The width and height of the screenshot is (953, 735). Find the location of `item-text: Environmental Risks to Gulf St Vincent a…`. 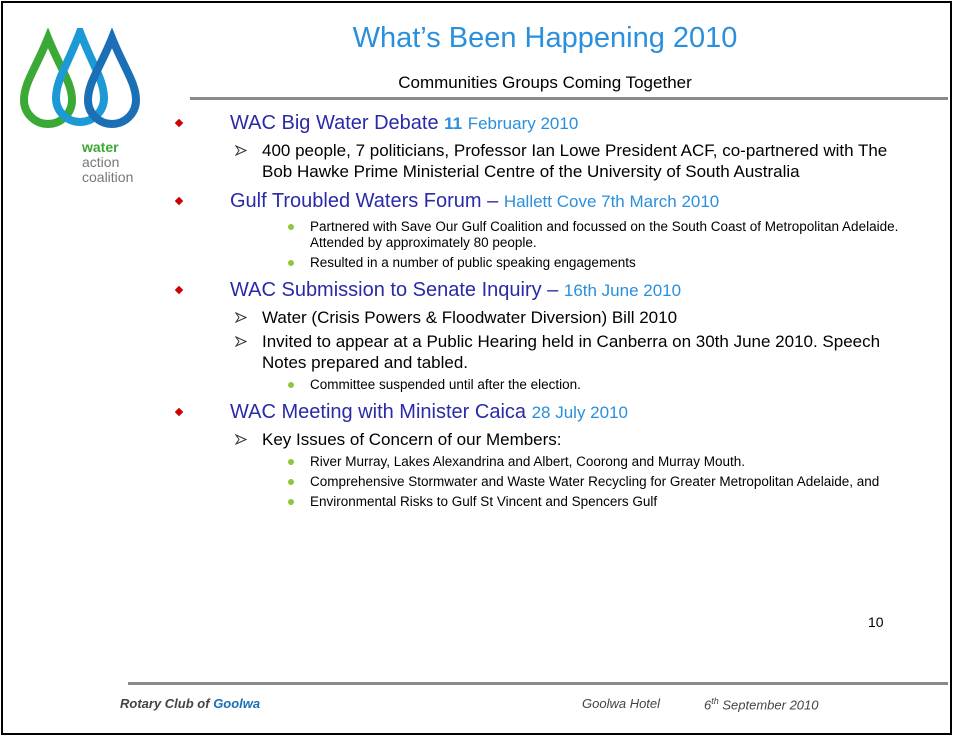

item-text: Environmental Risks to Gulf St Vincent a… is located at coordinates (484, 501).